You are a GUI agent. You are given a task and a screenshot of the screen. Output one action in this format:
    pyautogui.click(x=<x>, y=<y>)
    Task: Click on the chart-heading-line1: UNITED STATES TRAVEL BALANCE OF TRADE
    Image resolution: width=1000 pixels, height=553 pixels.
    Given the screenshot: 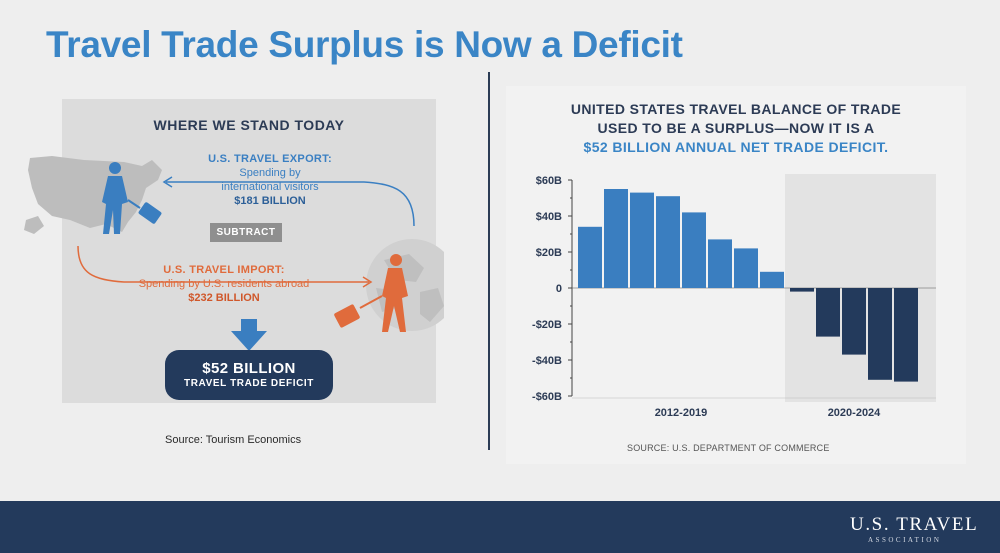 What is the action you would take?
    pyautogui.click(x=736, y=109)
    